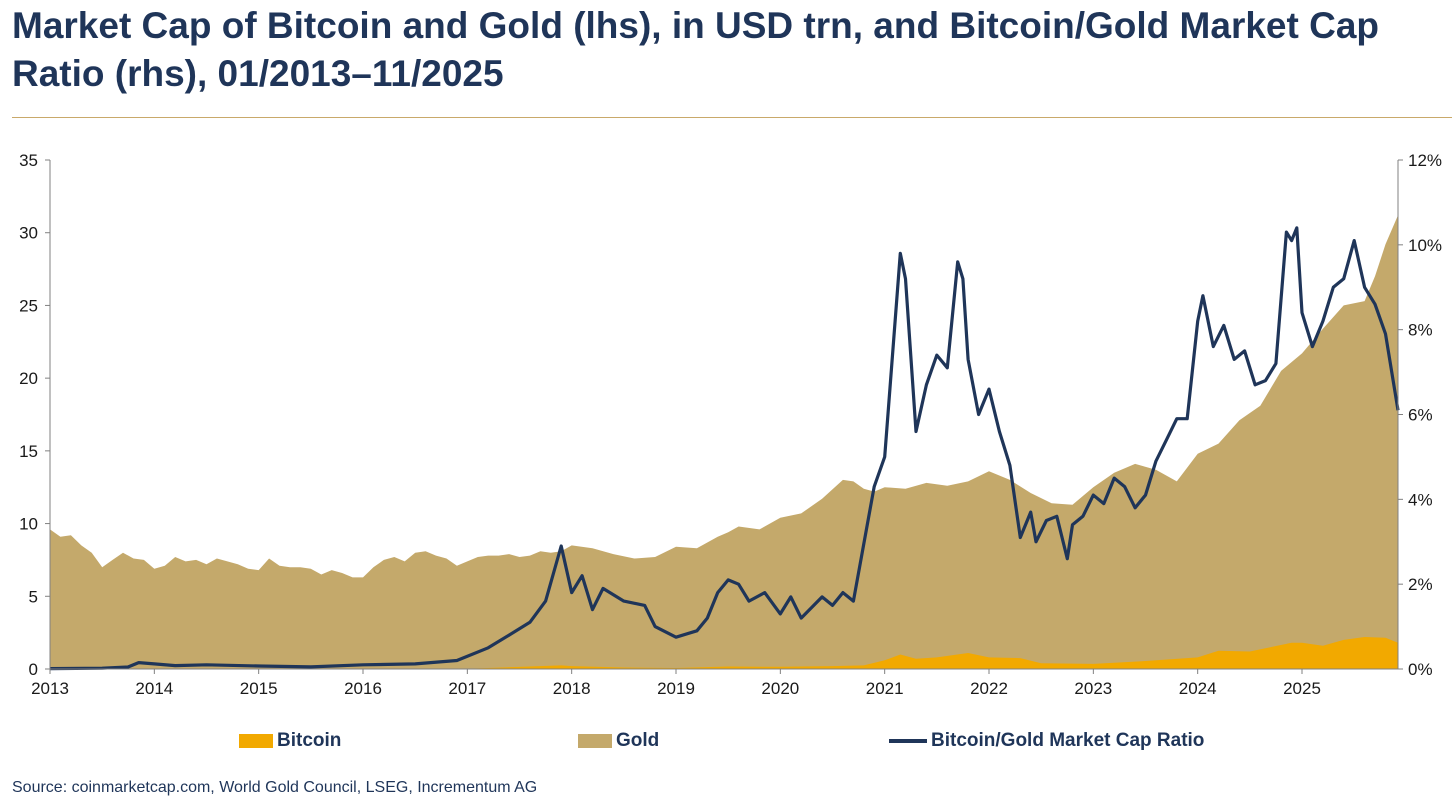  I want to click on title-divider, so click(732, 117).